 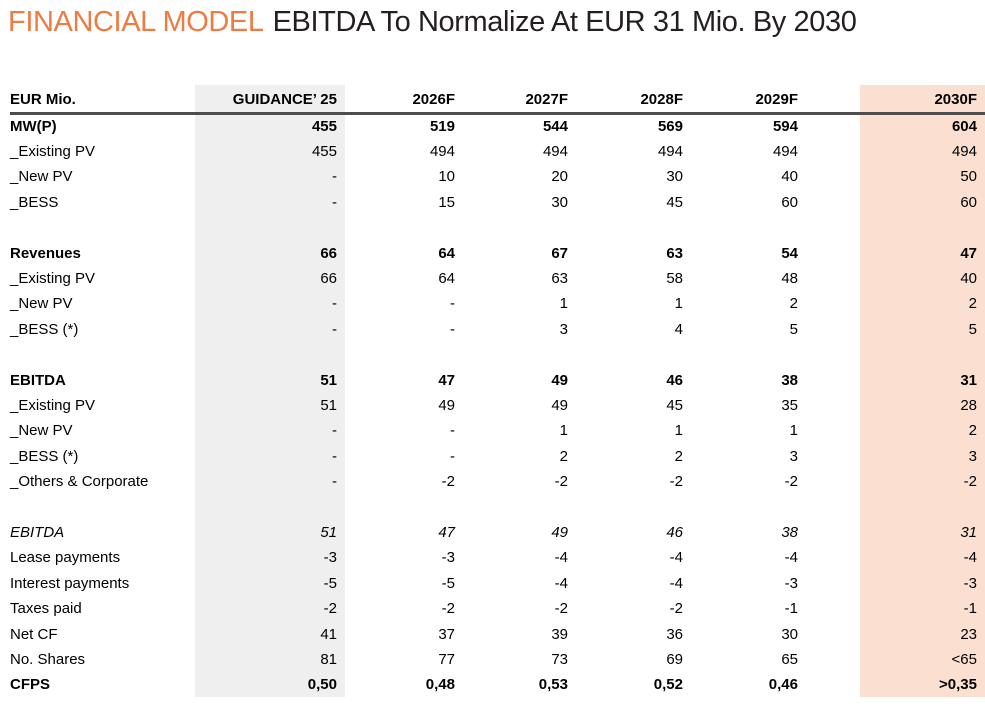 I want to click on row-label: Net CF, so click(x=34, y=634).